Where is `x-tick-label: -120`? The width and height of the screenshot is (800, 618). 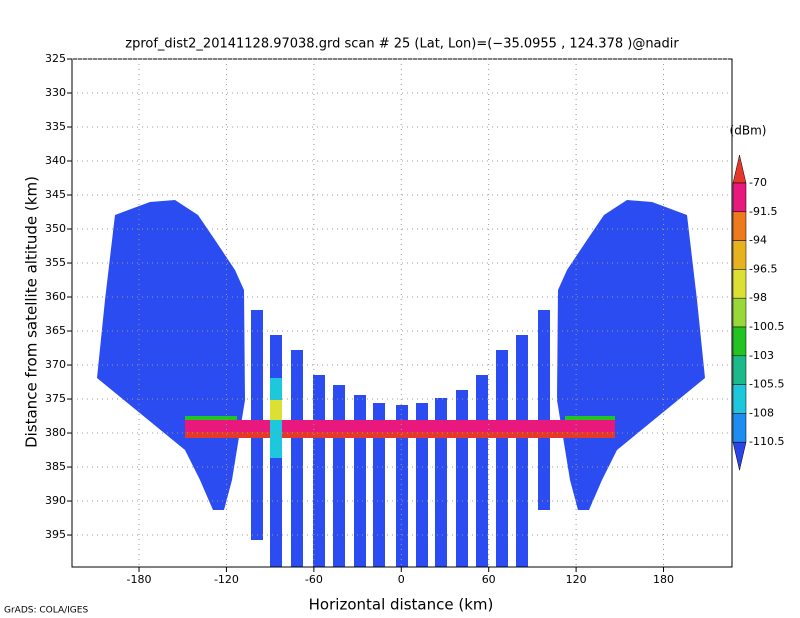 x-tick-label: -120 is located at coordinates (226, 579).